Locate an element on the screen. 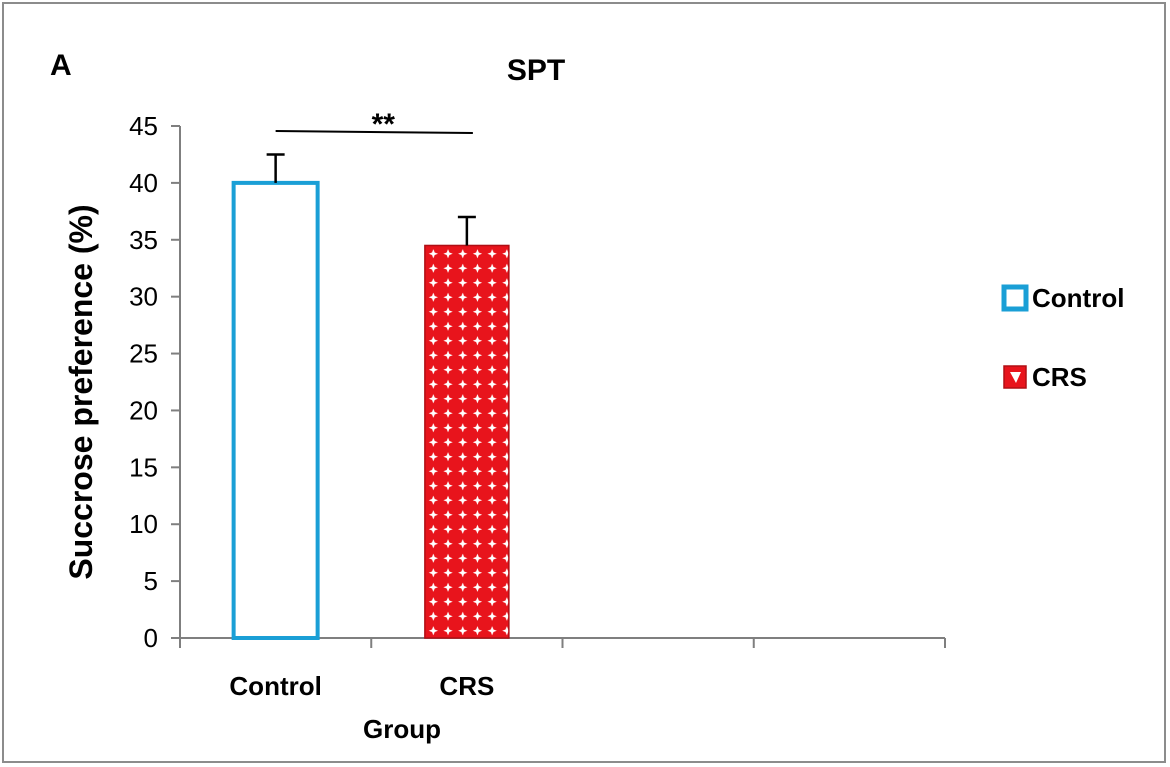 The image size is (1170, 767). y-tick-label: 25 is located at coordinates (143, 354).